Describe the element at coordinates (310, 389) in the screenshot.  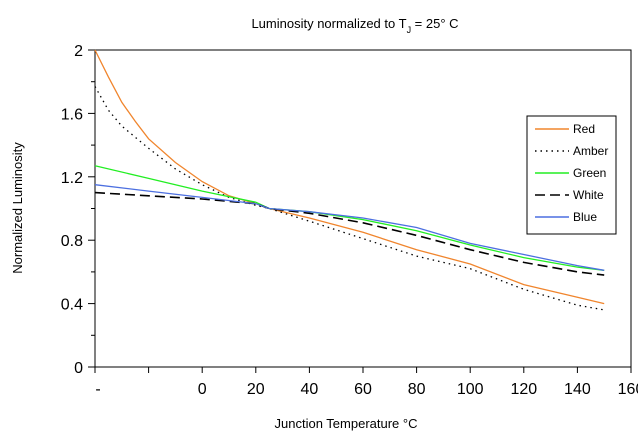
I see `x-tick-label: 40` at that location.